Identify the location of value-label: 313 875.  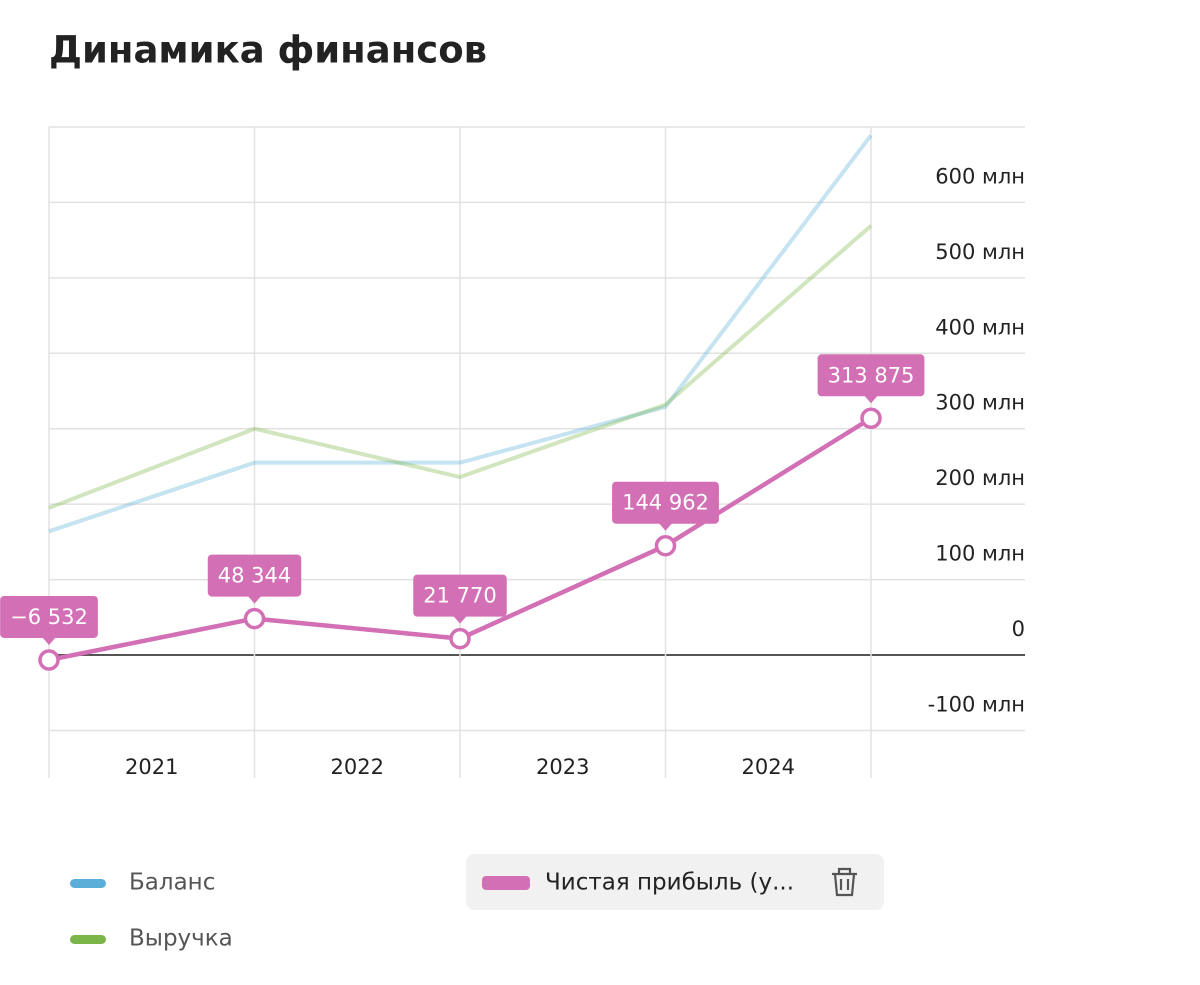
(871, 375).